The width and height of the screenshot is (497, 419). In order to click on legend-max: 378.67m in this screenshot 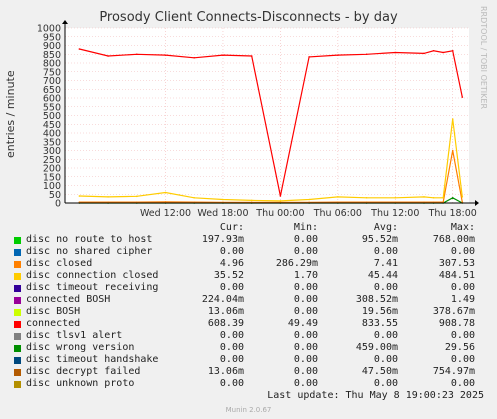, I will do `click(453, 311)`.